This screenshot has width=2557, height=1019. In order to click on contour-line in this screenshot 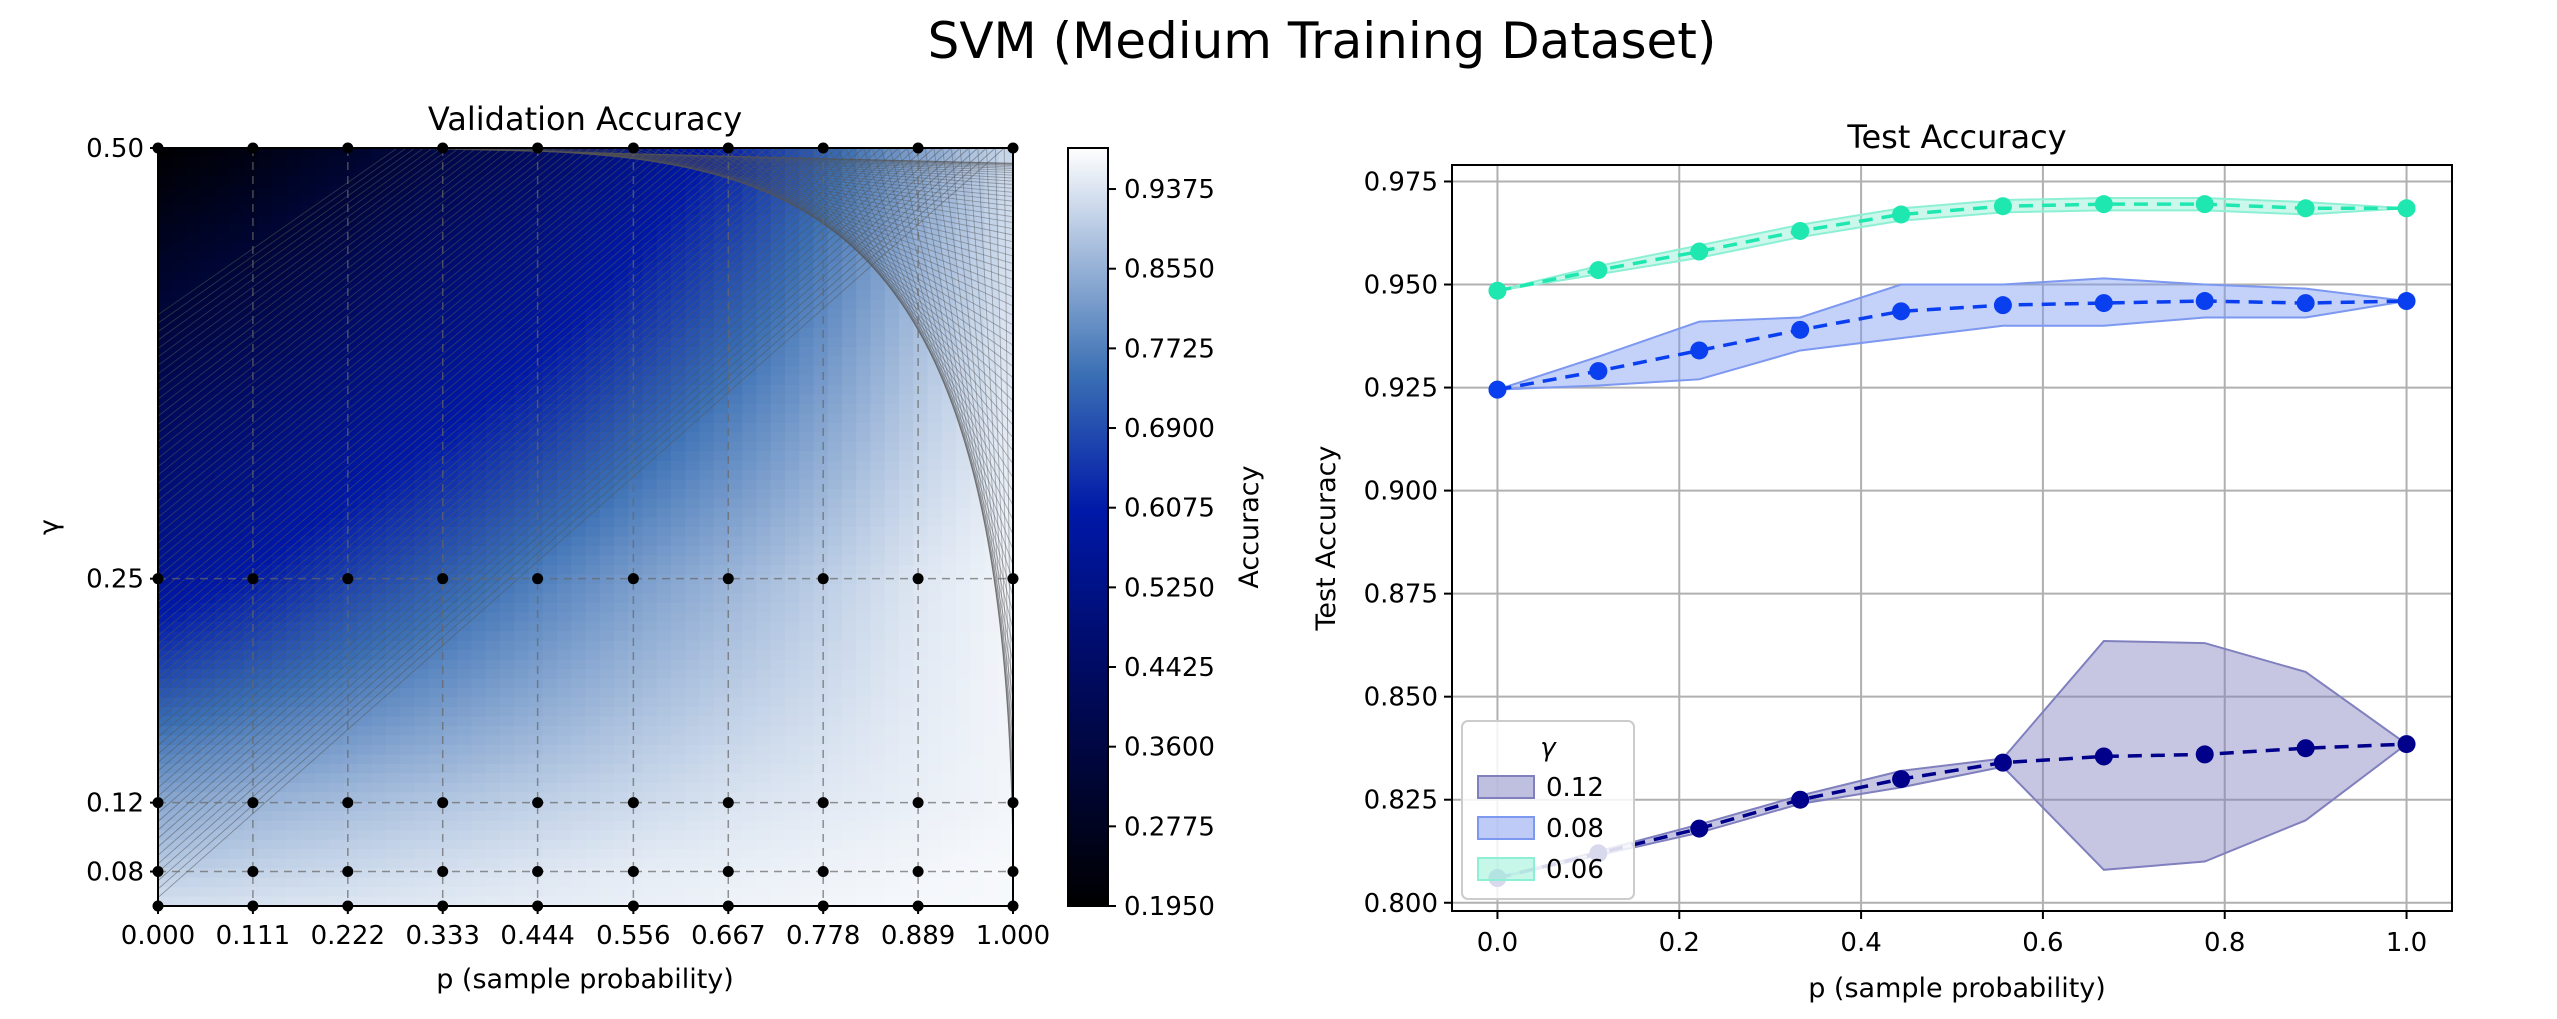, I will do `click(388, 337)`.